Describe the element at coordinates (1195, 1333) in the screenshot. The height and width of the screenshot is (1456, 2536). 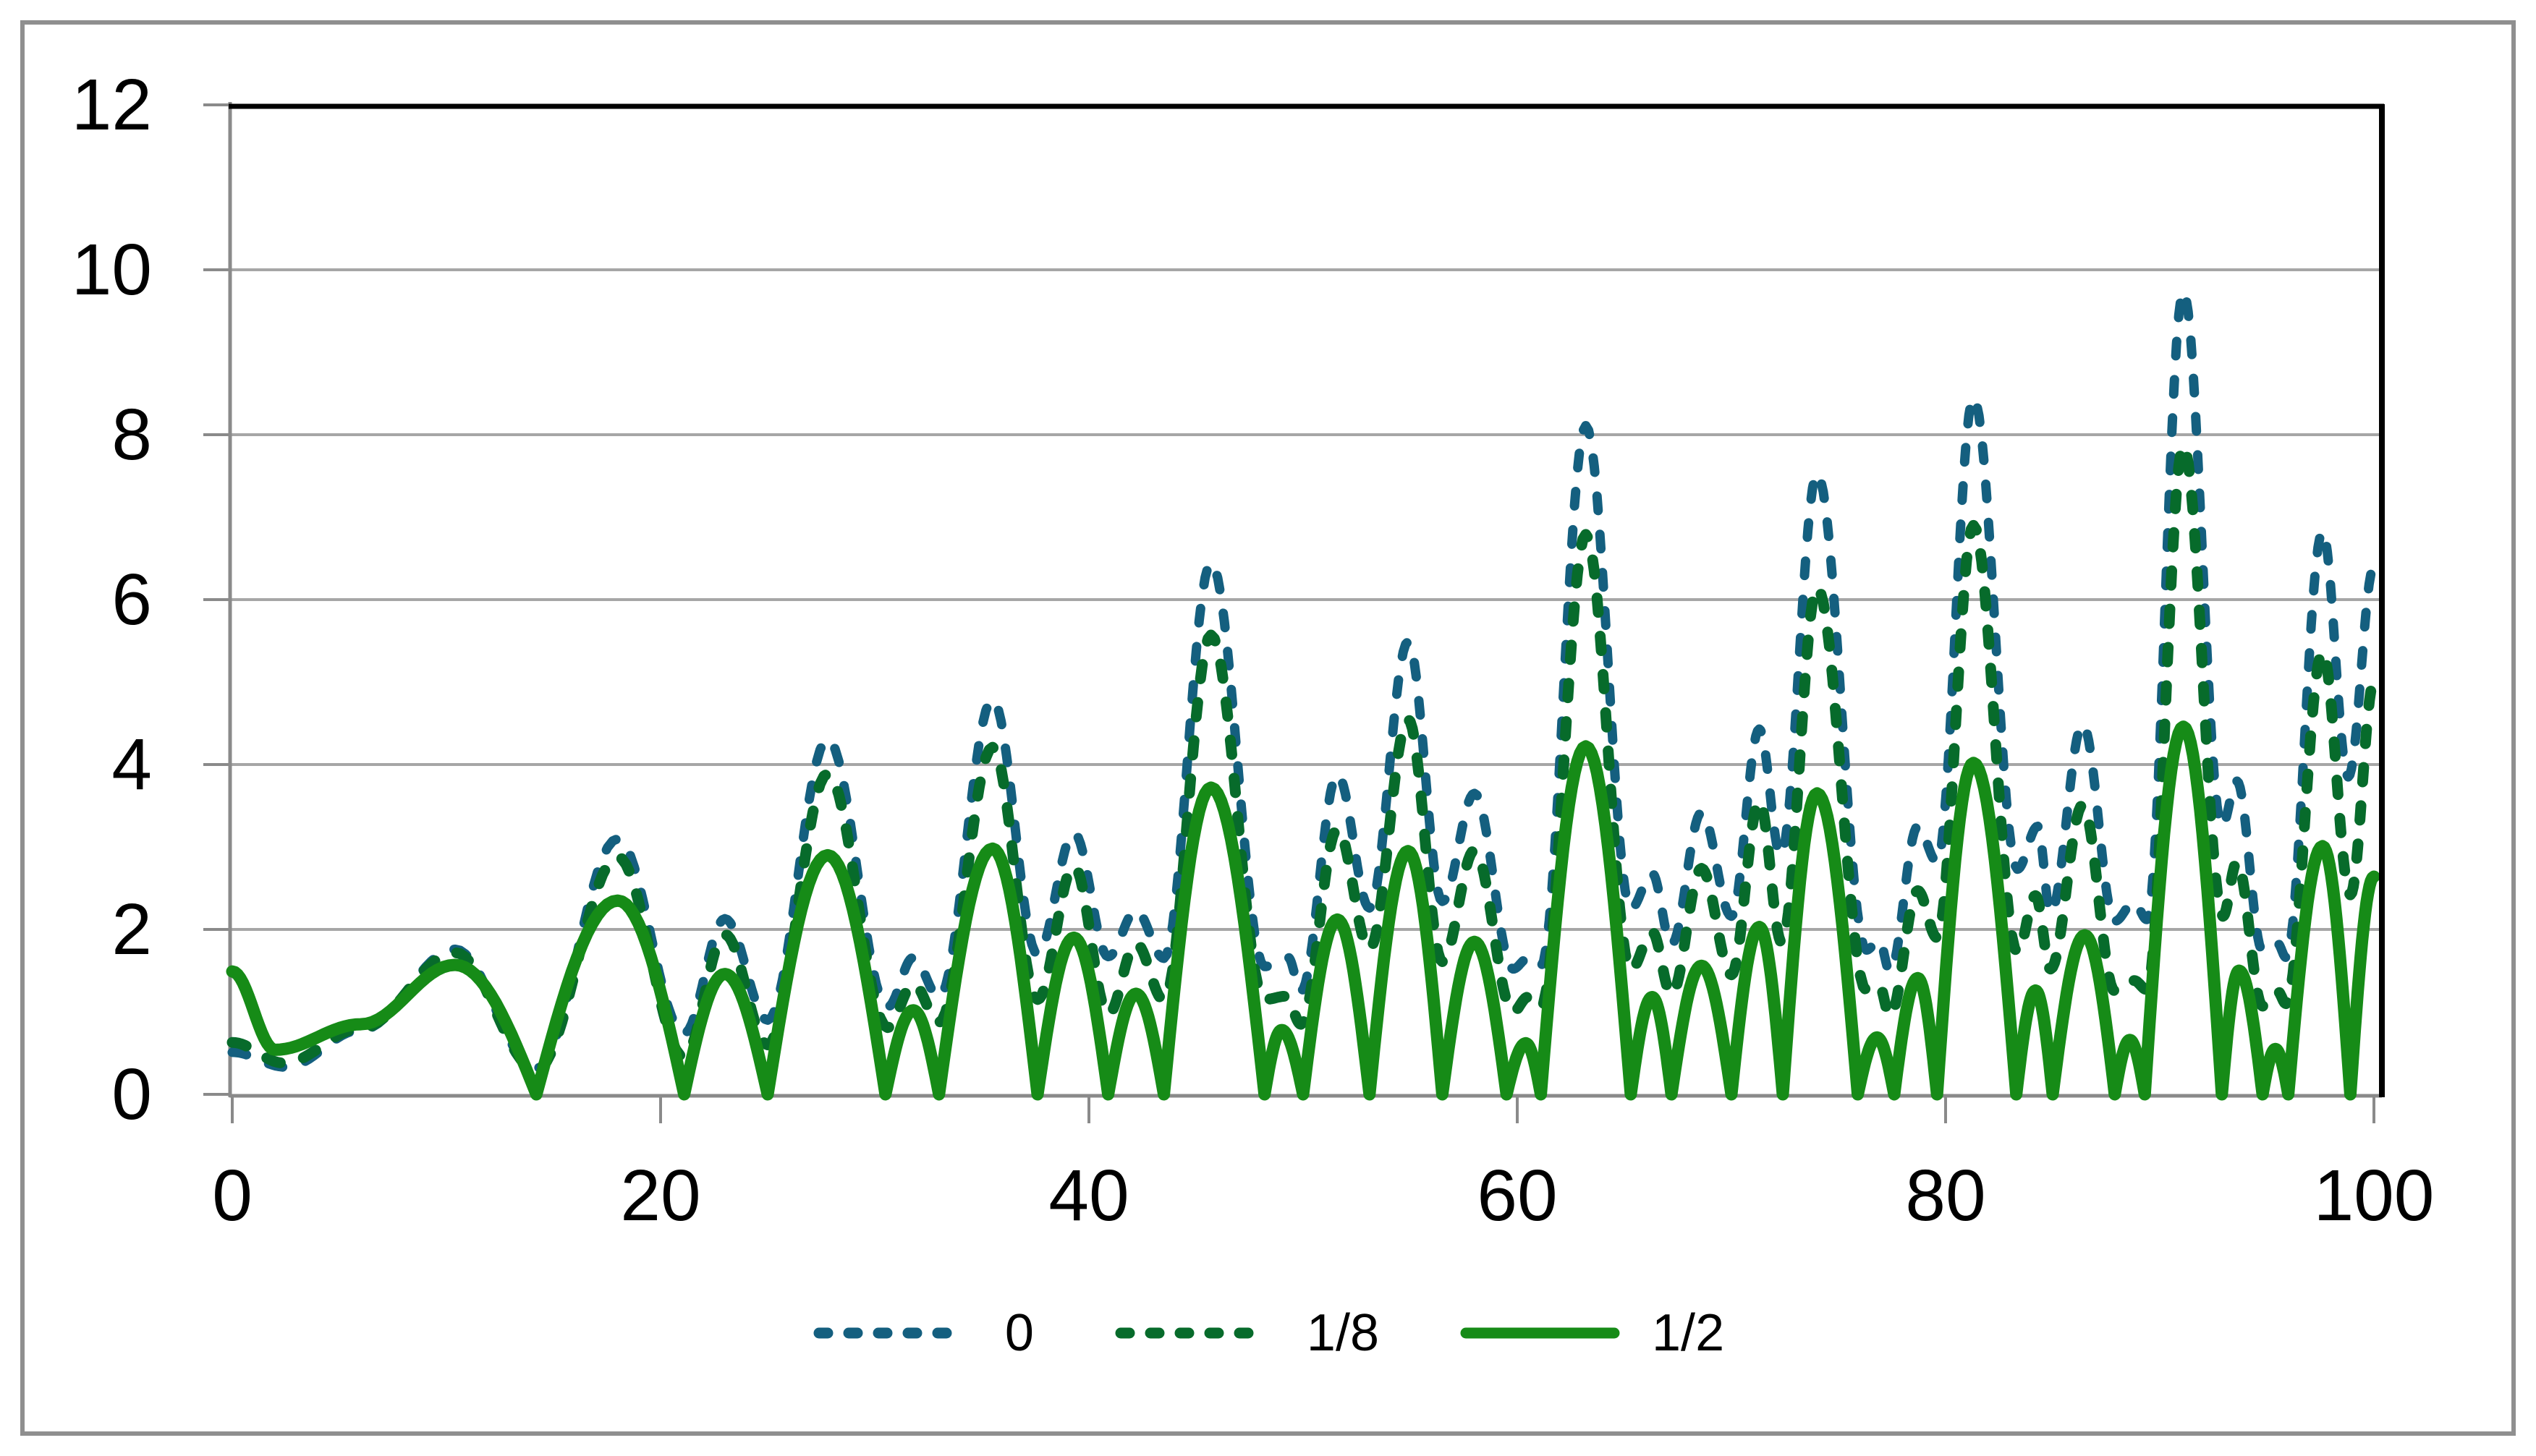
I see `legend-key-dashed-green-icon` at that location.